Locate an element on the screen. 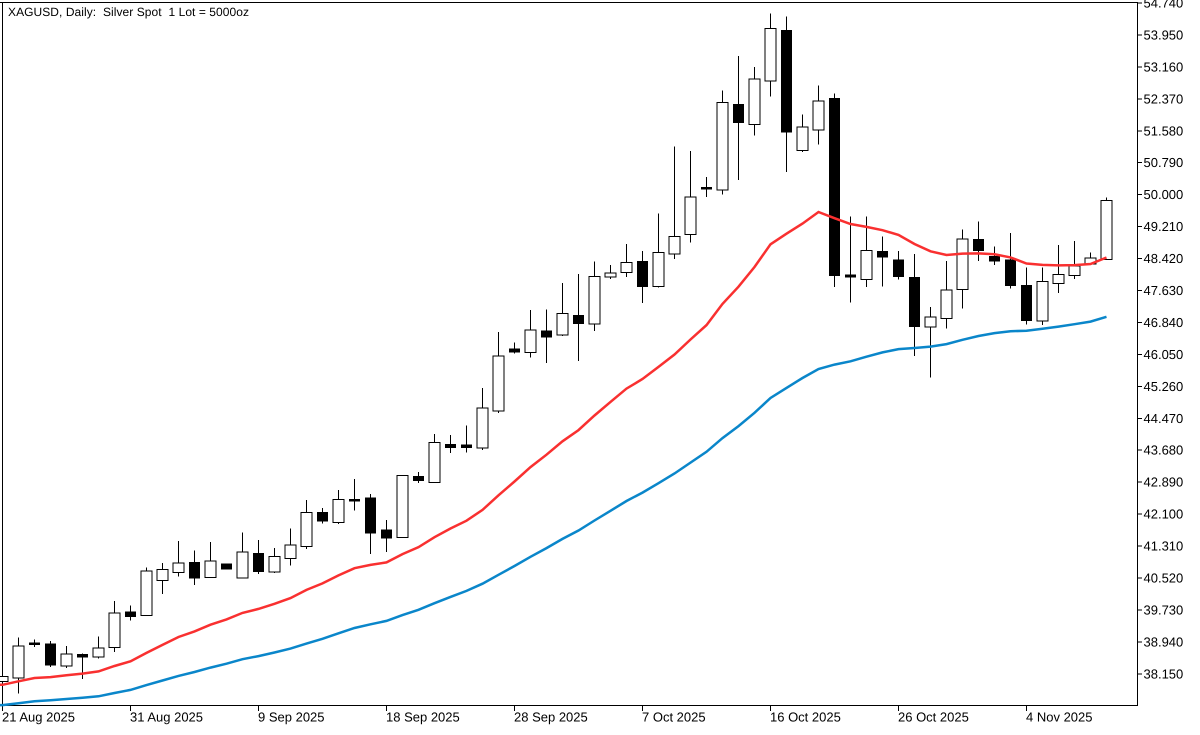 This screenshot has height=735, width=1200. svg-text: 52.370 is located at coordinates (1164, 98).